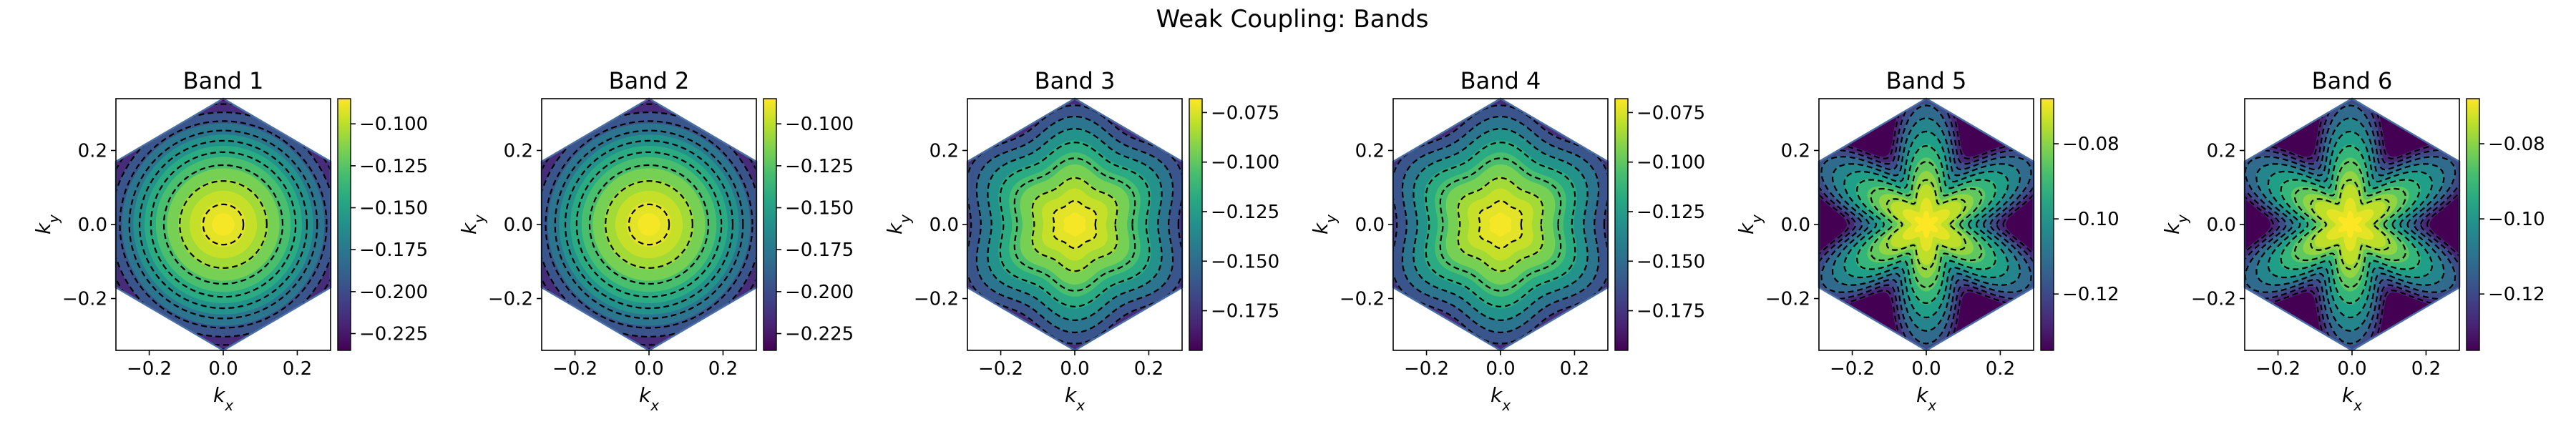 Image resolution: width=2576 pixels, height=429 pixels. What do you see at coordinates (649, 80) in the screenshot?
I see `subplot-title: Band 2` at bounding box center [649, 80].